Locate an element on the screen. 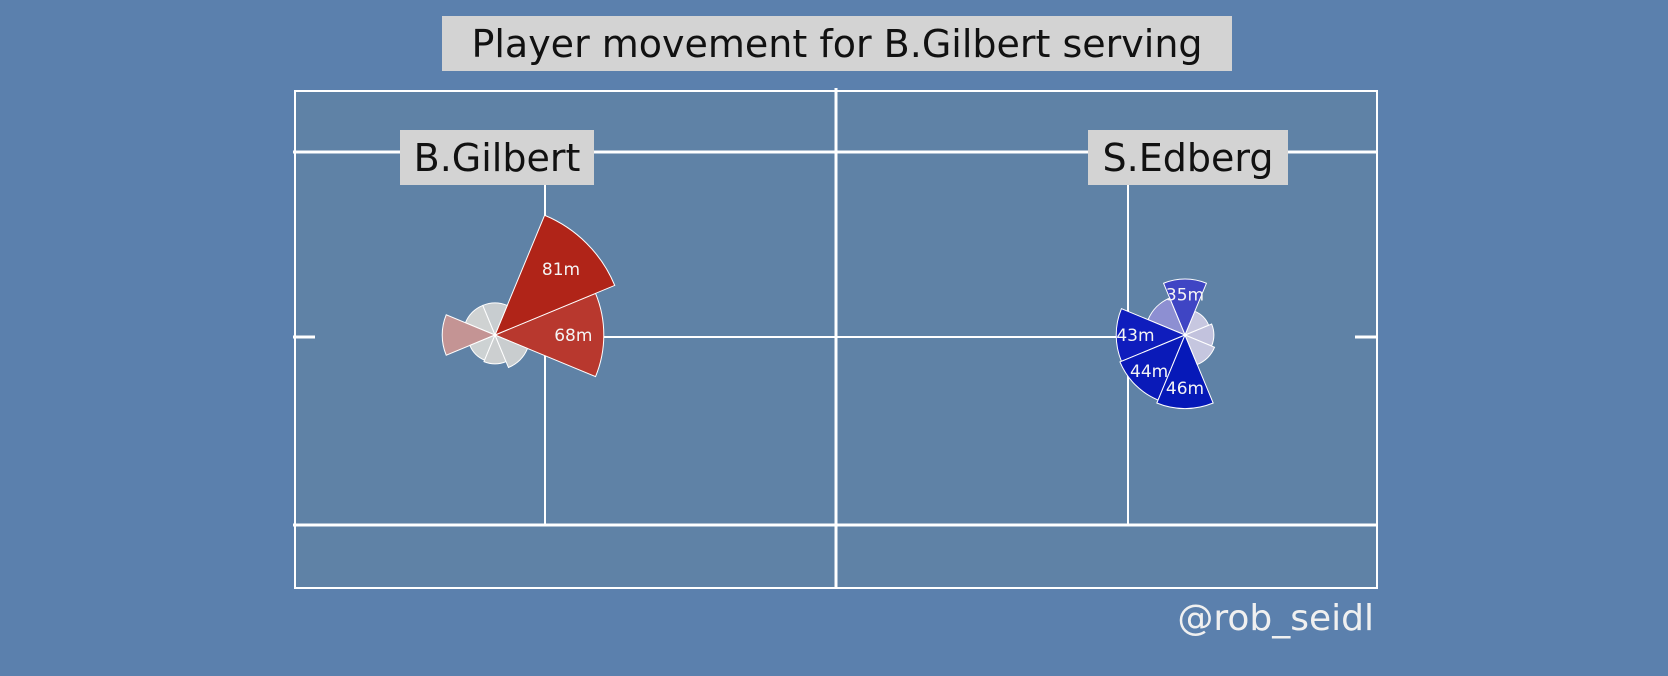  player-label-s-edberg: S.Edberg is located at coordinates (1188, 157).